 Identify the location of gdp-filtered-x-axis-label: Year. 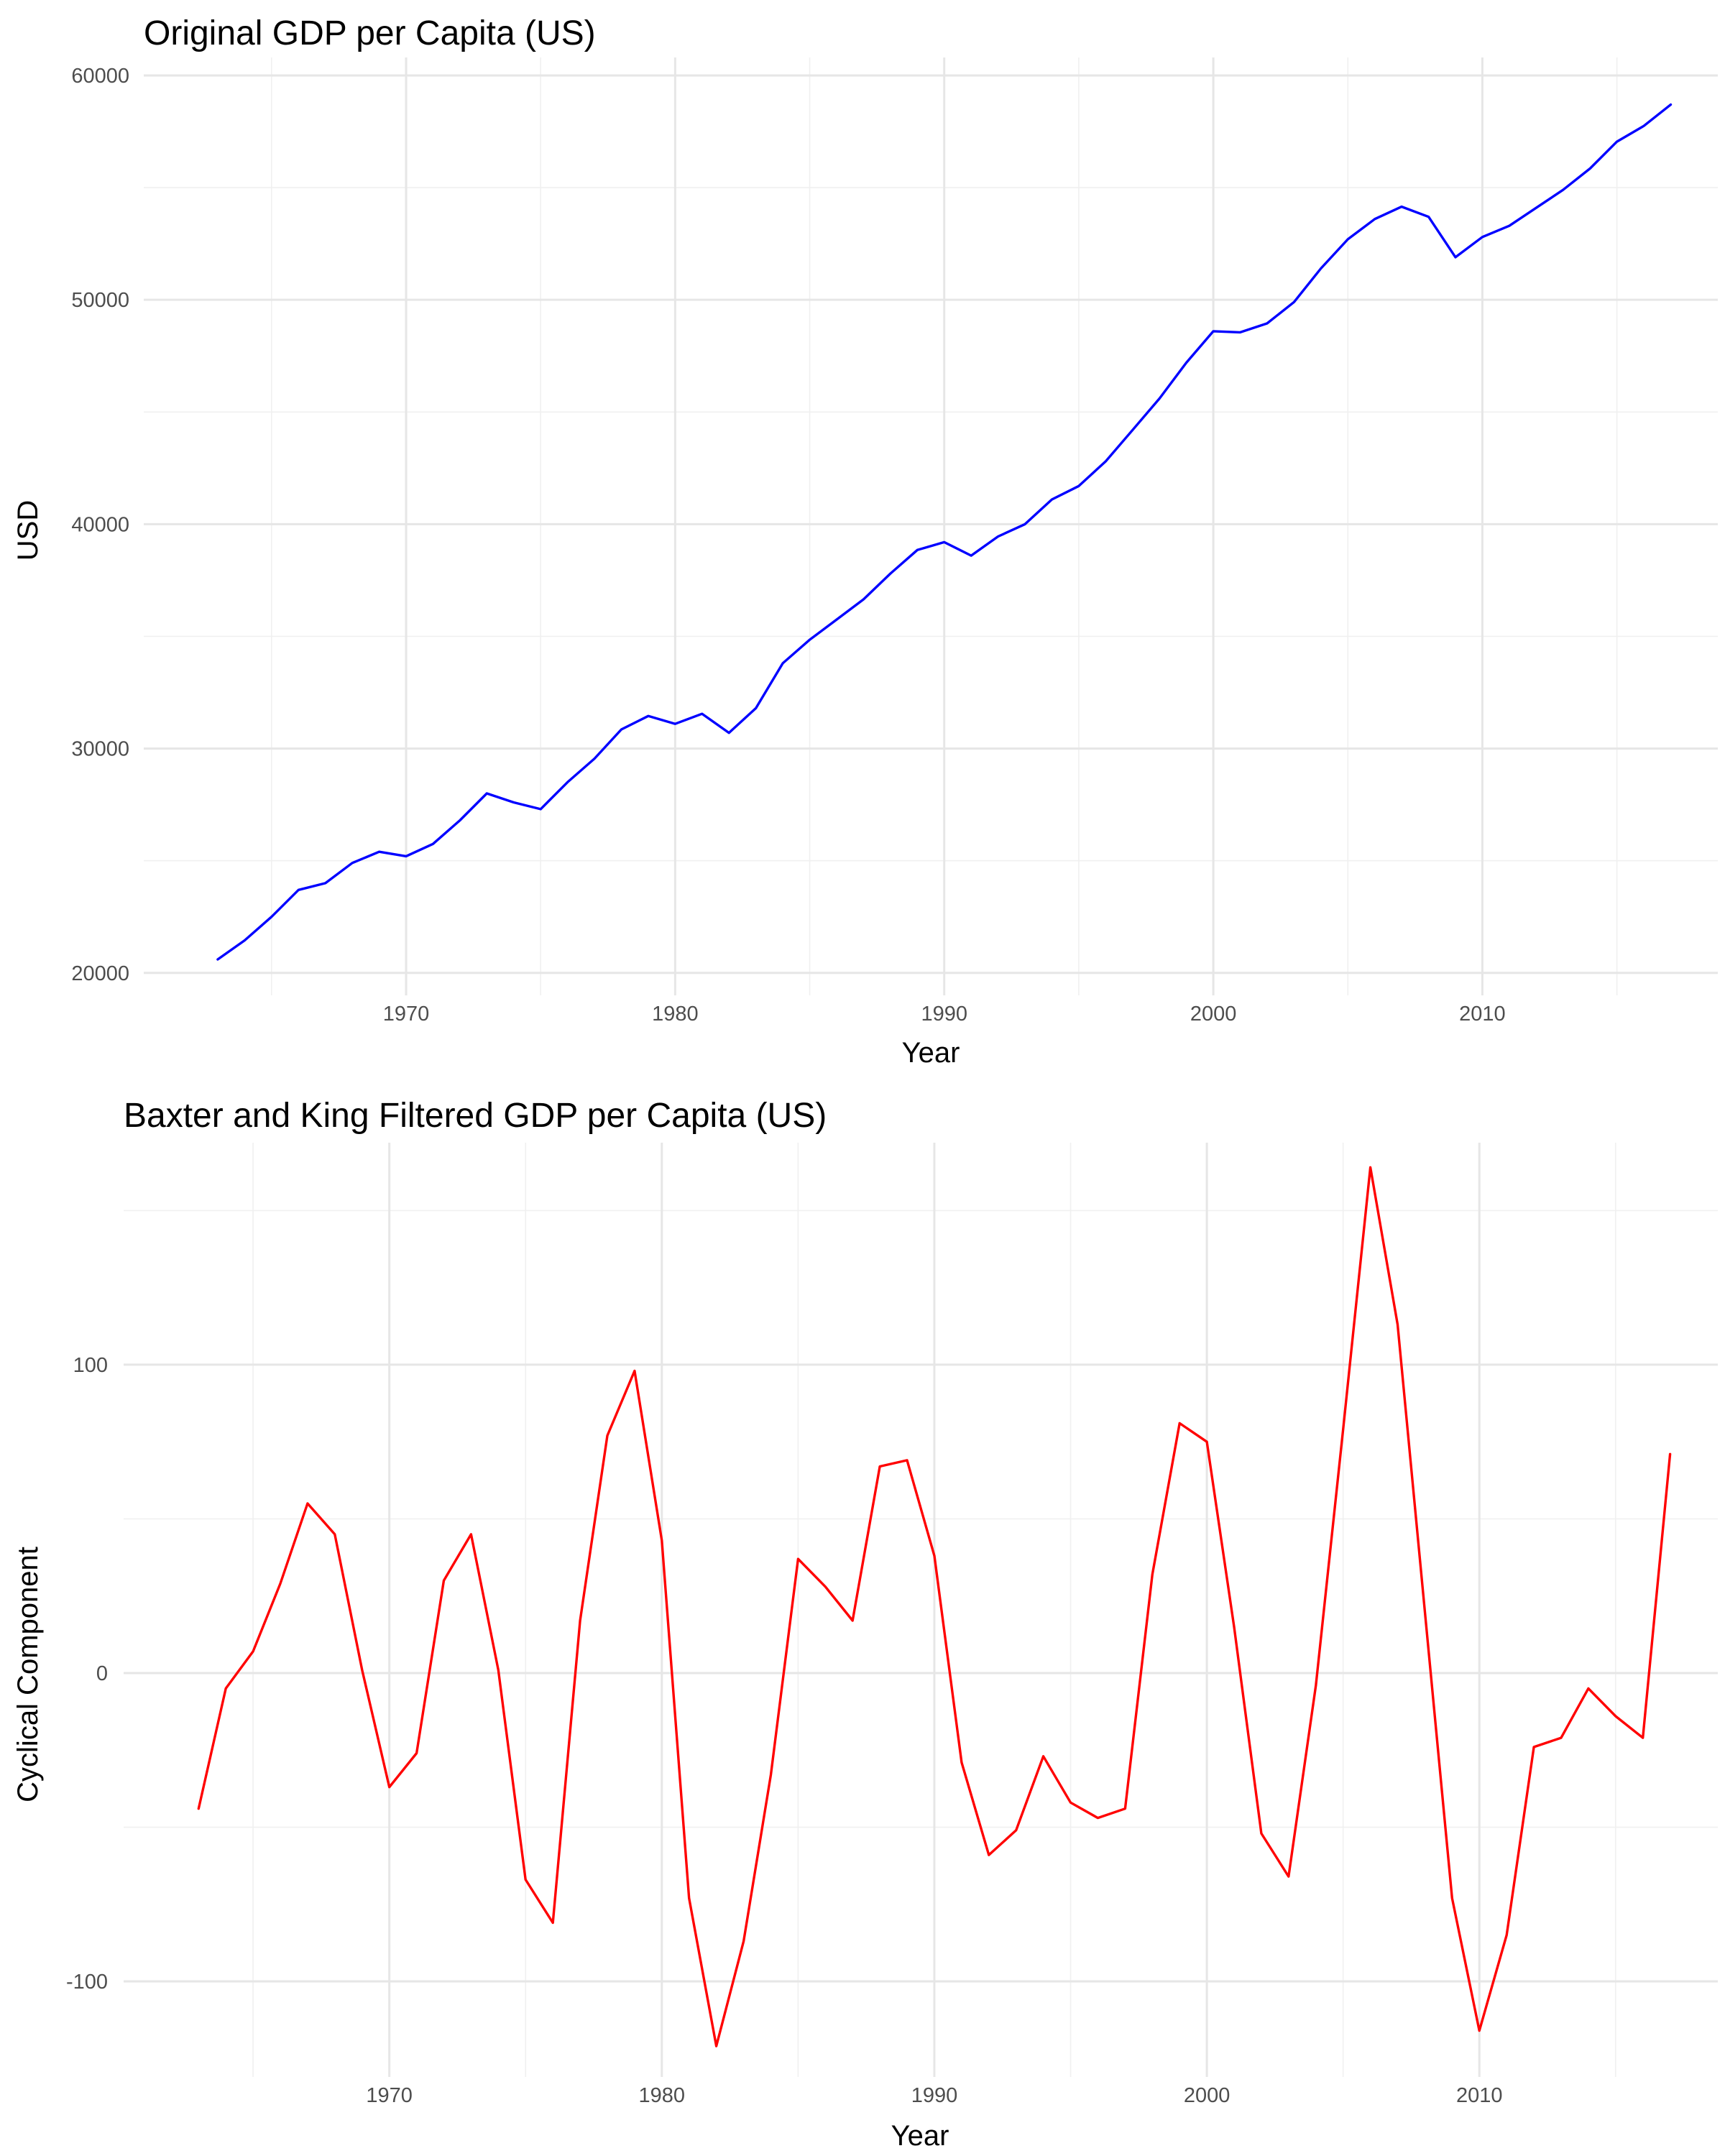
(920, 2136).